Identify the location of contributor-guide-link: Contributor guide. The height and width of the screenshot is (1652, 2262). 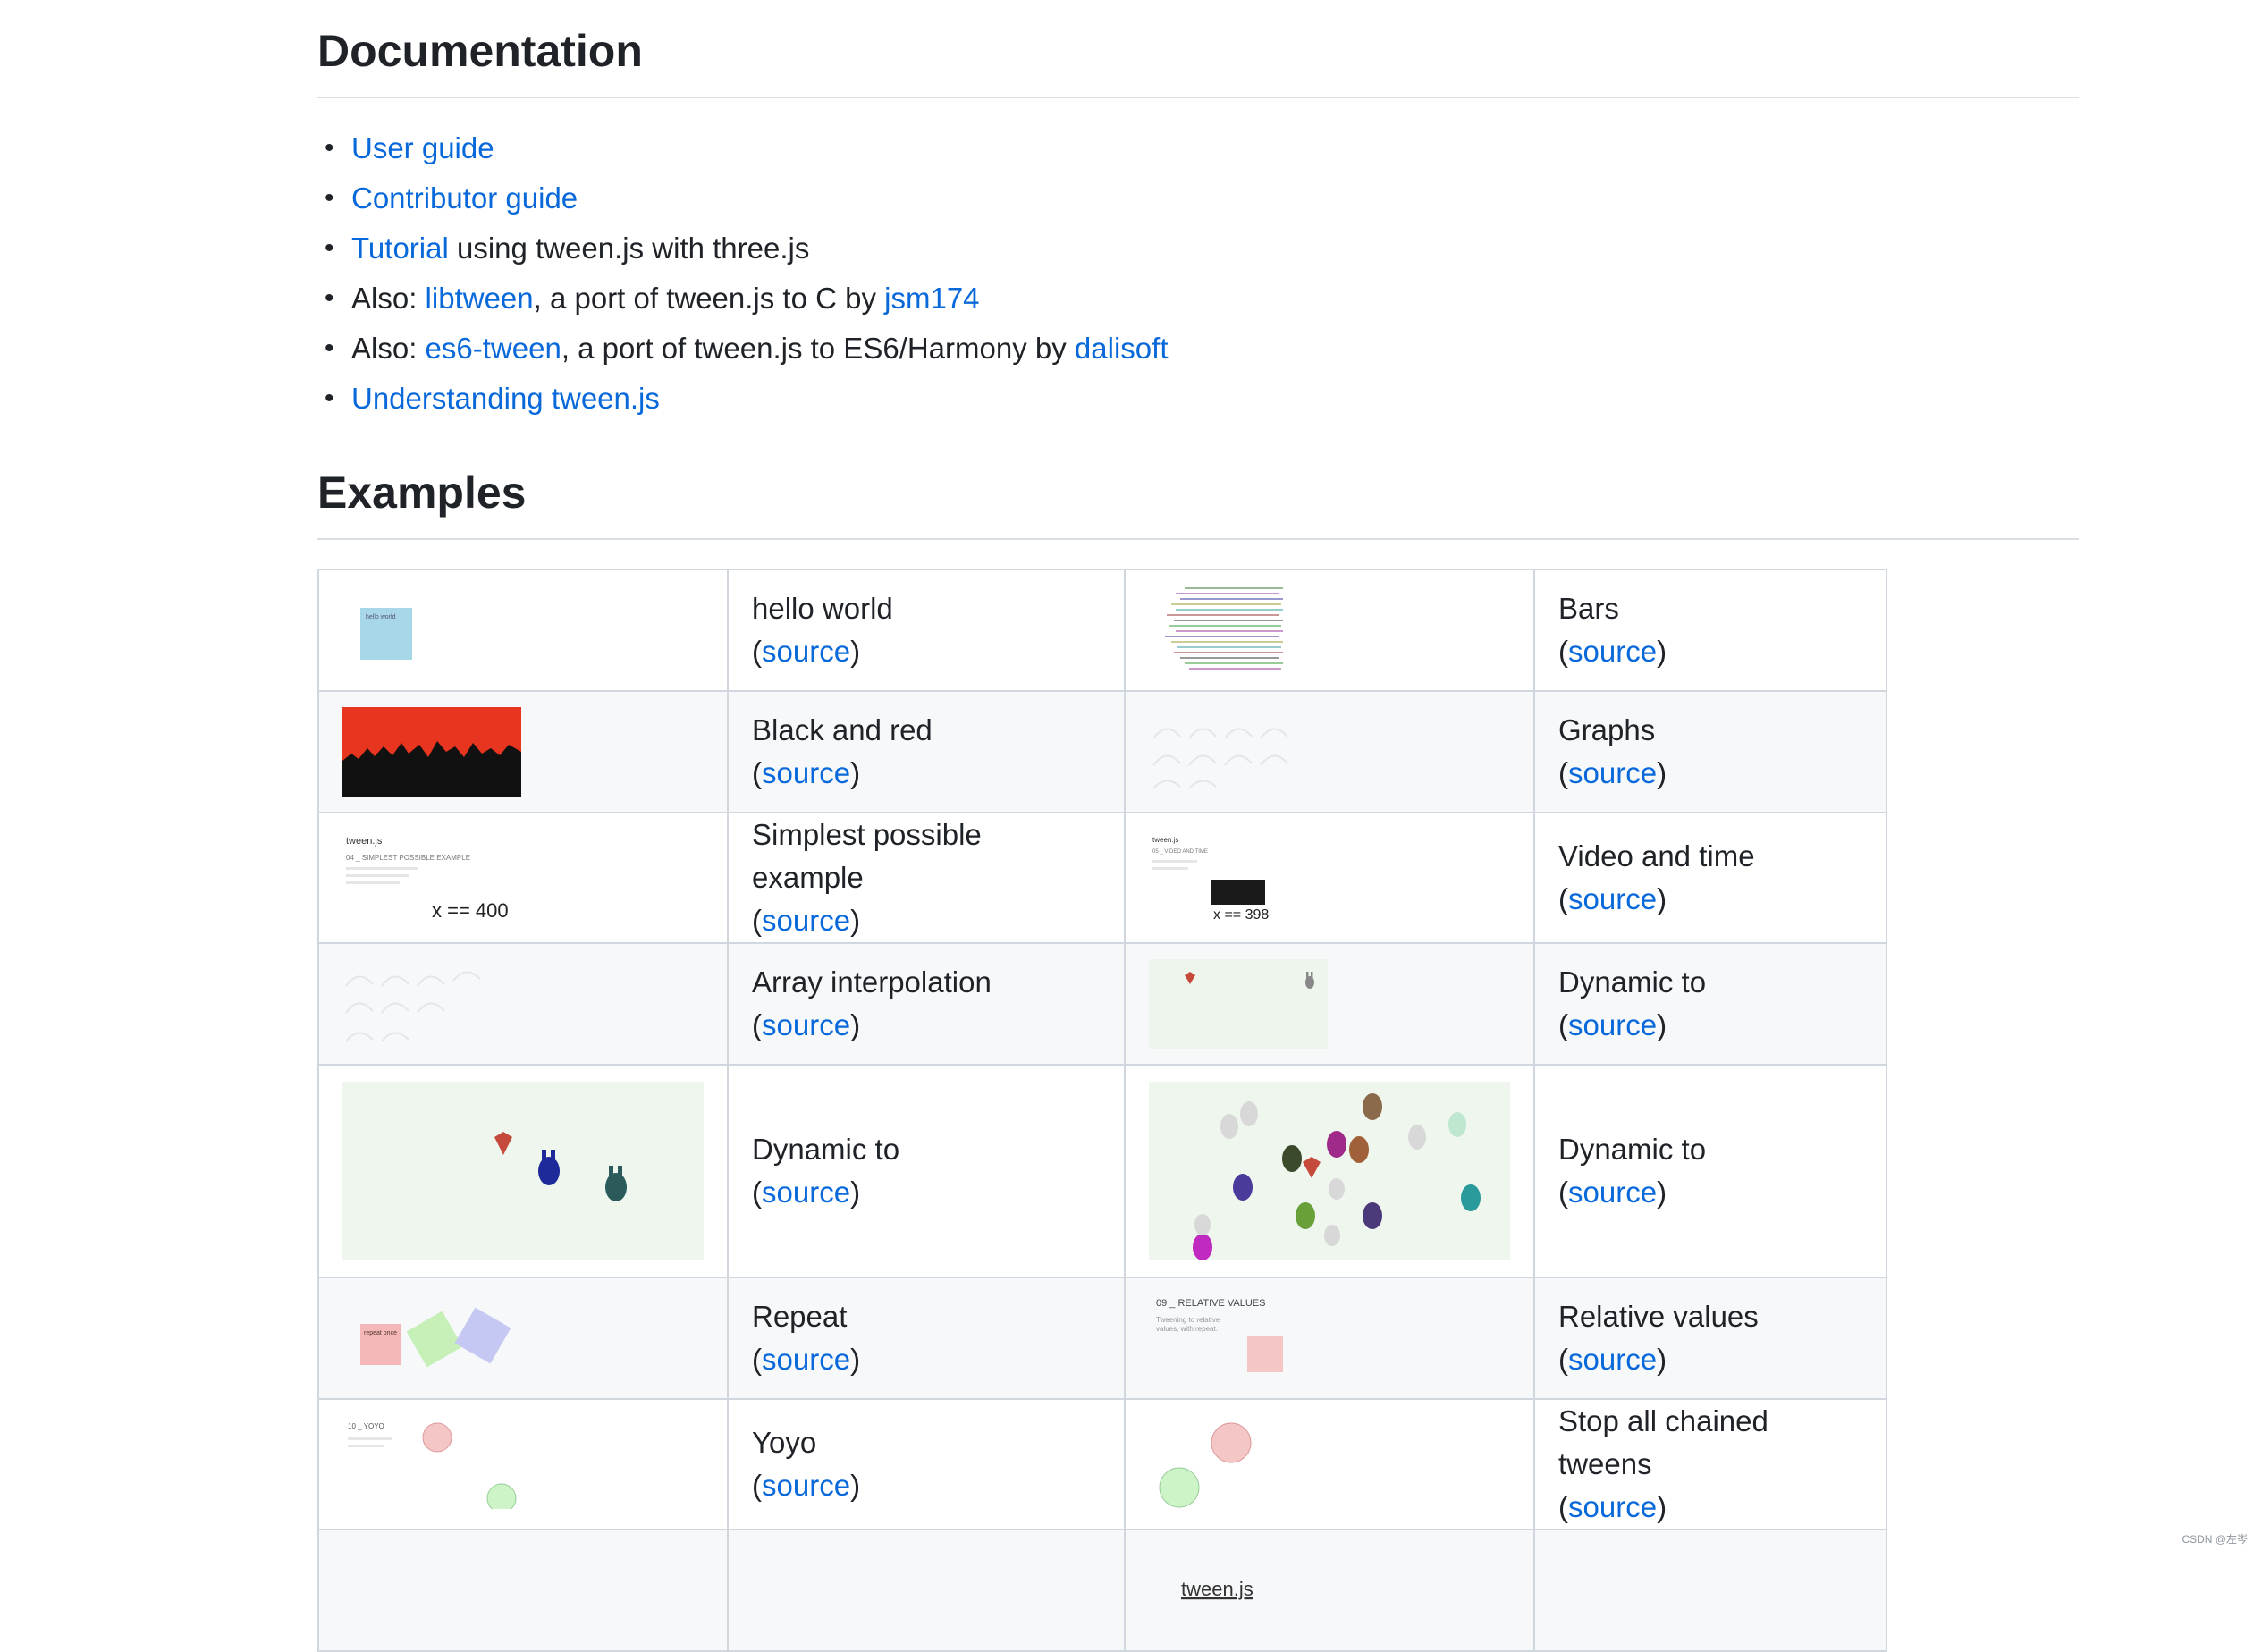
(464, 198).